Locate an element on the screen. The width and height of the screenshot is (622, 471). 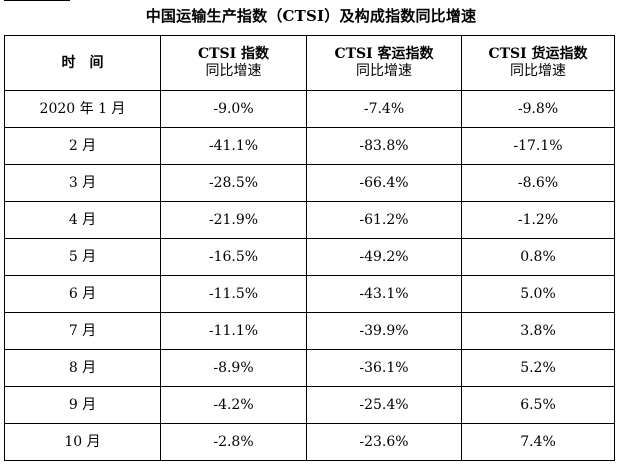
table-row: 2020 年 1 月 -9.0% -7.4% -9.8% is located at coordinates (309, 109).